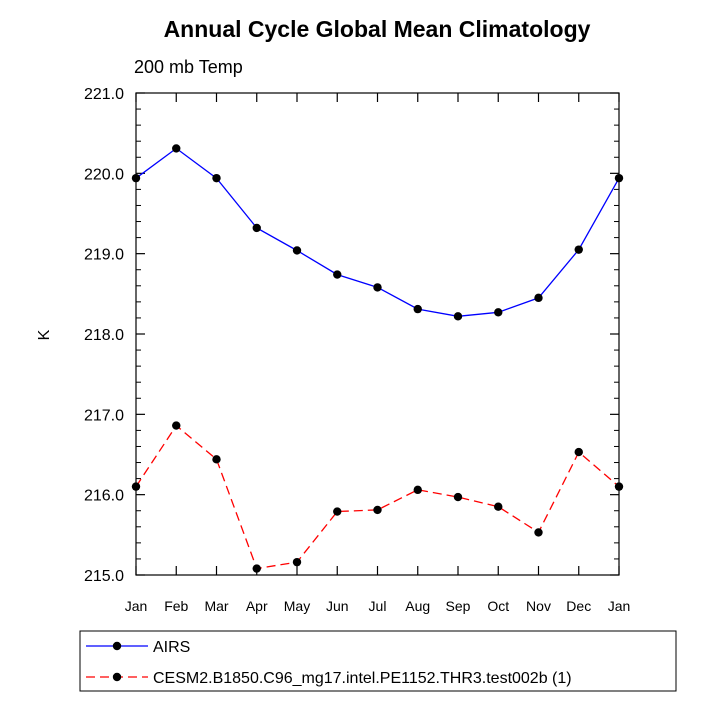  What do you see at coordinates (216, 606) in the screenshot?
I see `x-tick-label: Mar` at bounding box center [216, 606].